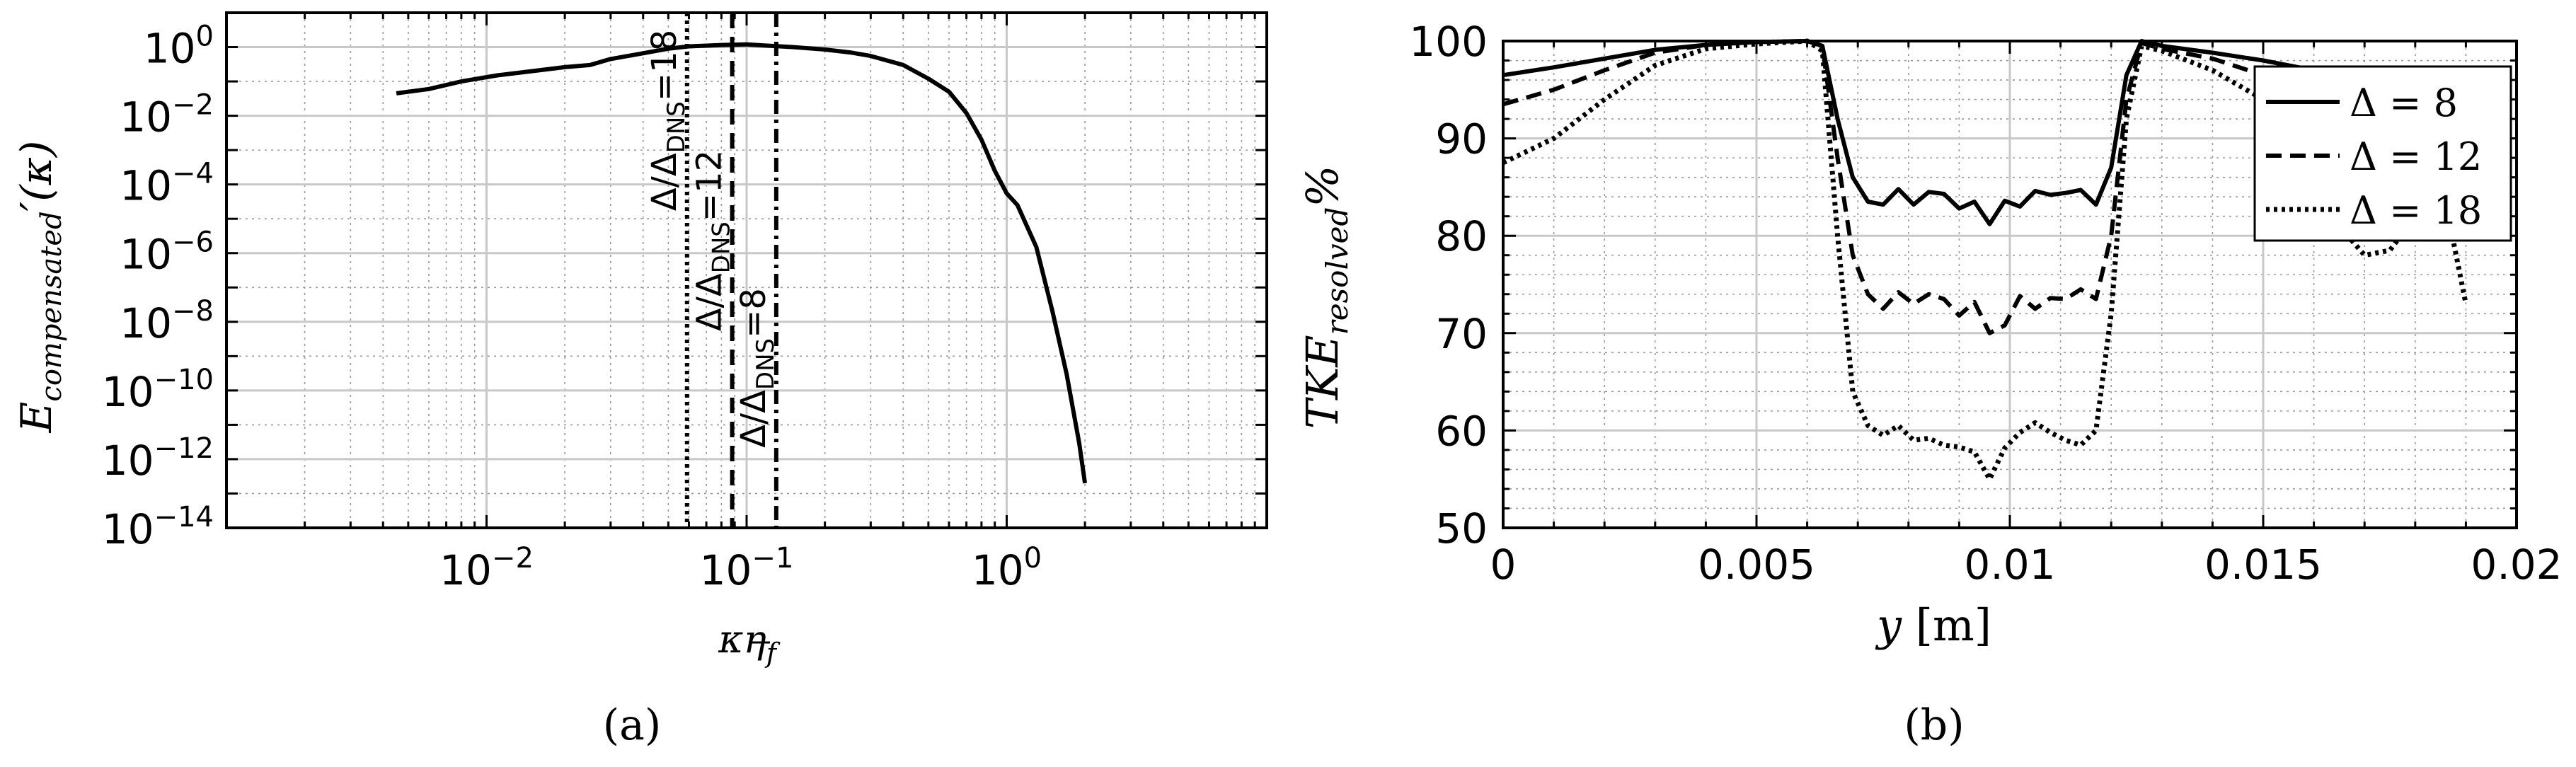  What do you see at coordinates (167, 253) in the screenshot?
I see `panel-a-y-tick-label: 10⁻⁶` at bounding box center [167, 253].